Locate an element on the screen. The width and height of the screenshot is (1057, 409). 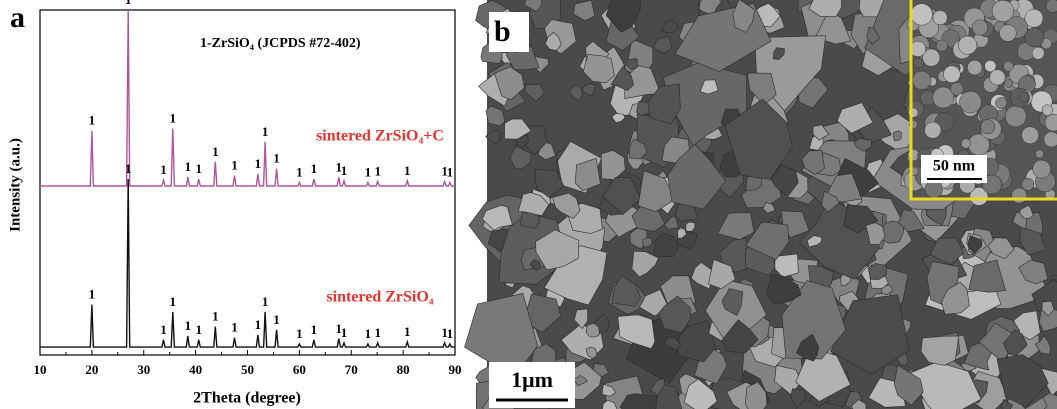
panel-label: b is located at coordinates (502, 31).